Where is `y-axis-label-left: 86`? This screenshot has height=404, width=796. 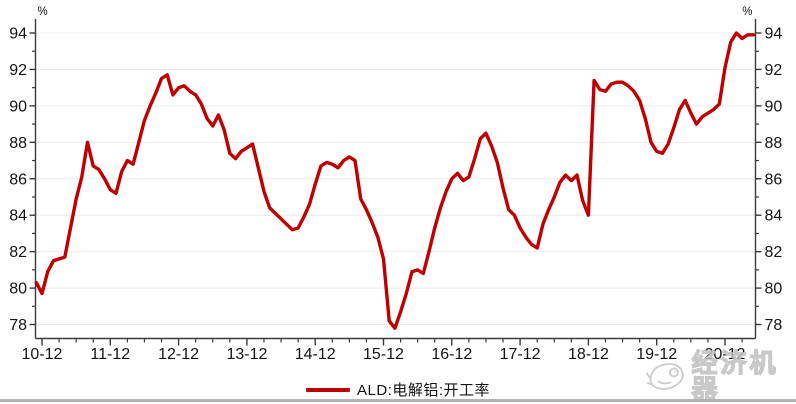
y-axis-label-left: 86 is located at coordinates (18, 179).